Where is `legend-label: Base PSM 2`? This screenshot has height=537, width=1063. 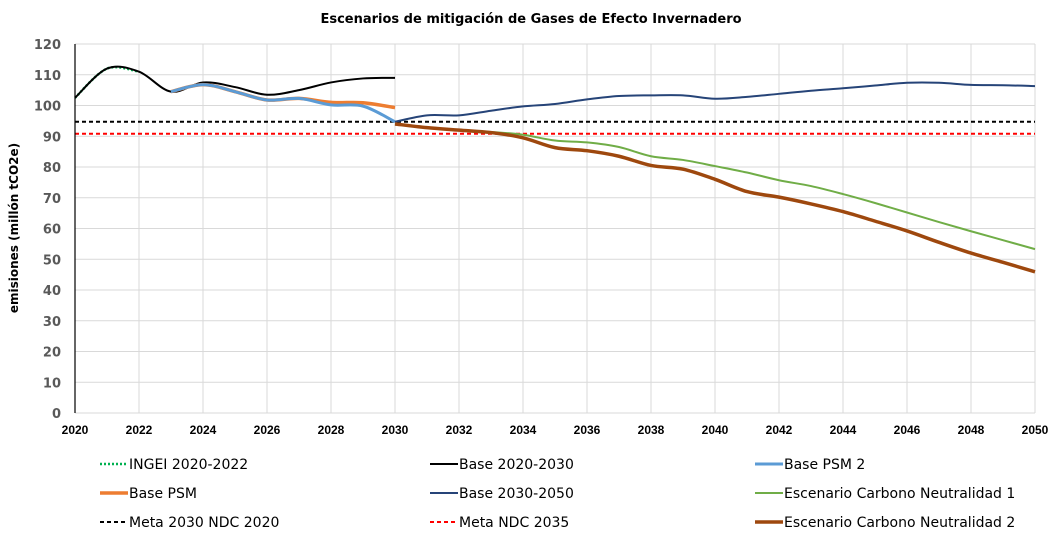 legend-label: Base PSM 2 is located at coordinates (824, 465).